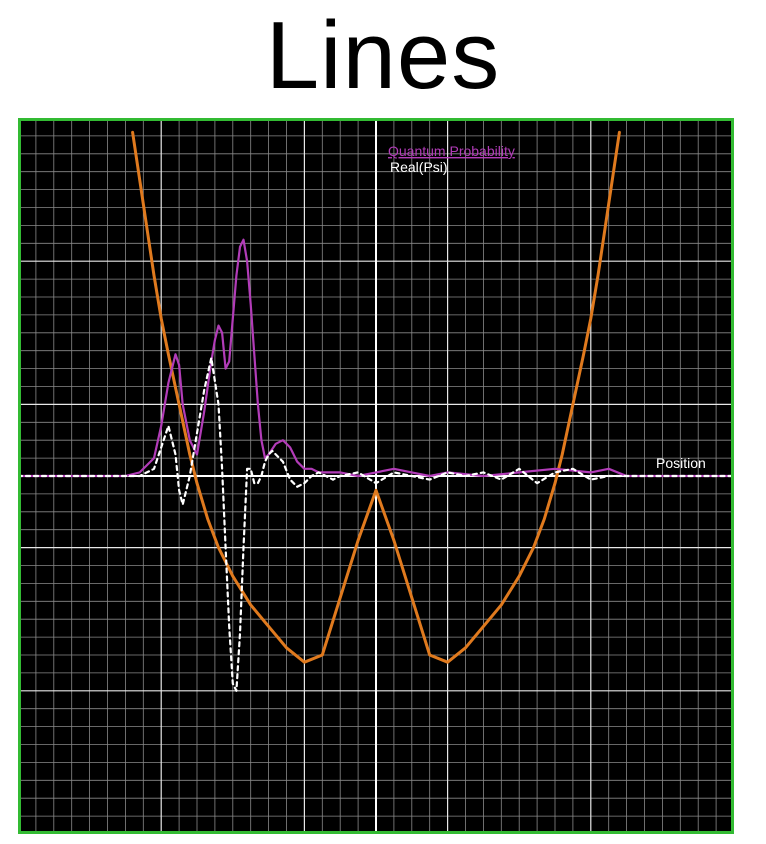 The image size is (766, 844). Describe the element at coordinates (419, 167) in the screenshot. I see `legend-real-psi: Real(Psi)` at that location.